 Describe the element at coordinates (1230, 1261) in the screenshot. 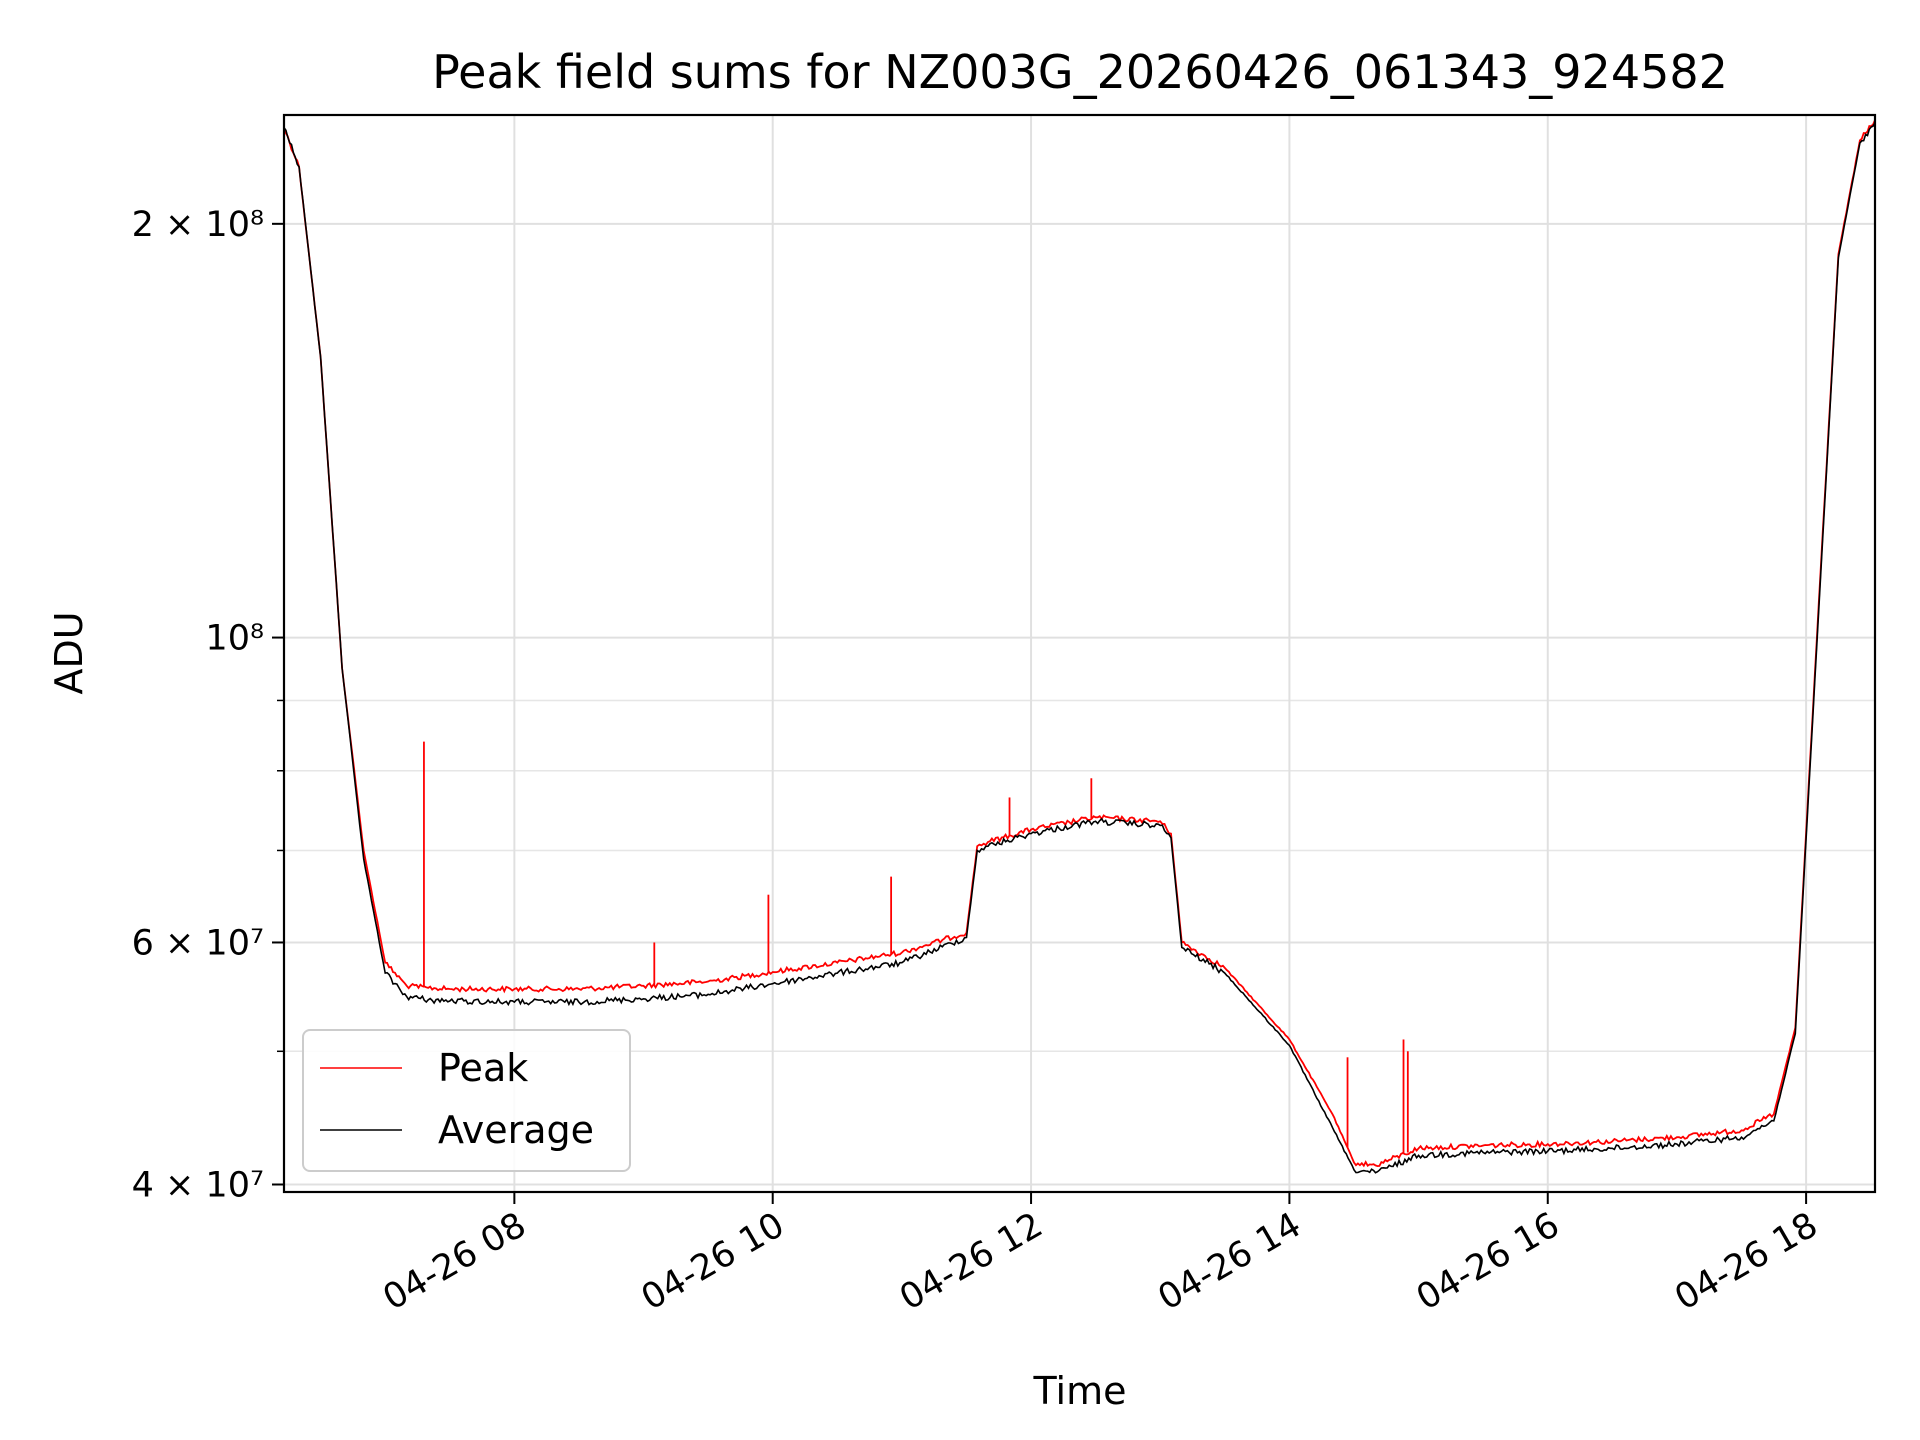

I see `x-tick-label: 04-26 14` at that location.